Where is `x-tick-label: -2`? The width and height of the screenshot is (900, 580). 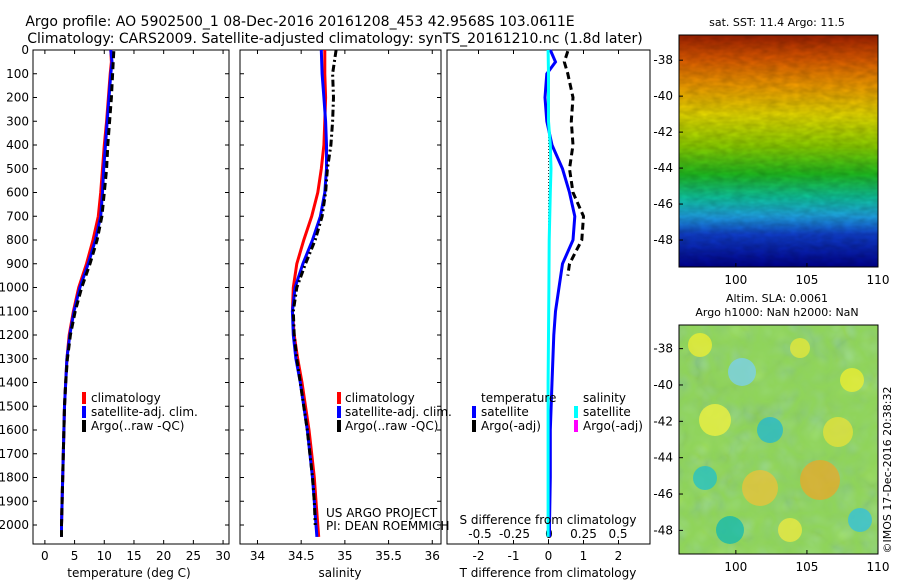 x-tick-label: -2 is located at coordinates (479, 556).